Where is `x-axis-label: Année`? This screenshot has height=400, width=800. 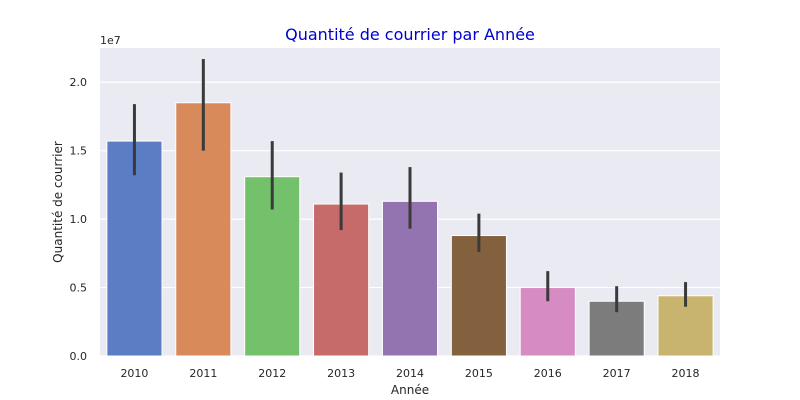 x-axis-label: Année is located at coordinates (410, 390).